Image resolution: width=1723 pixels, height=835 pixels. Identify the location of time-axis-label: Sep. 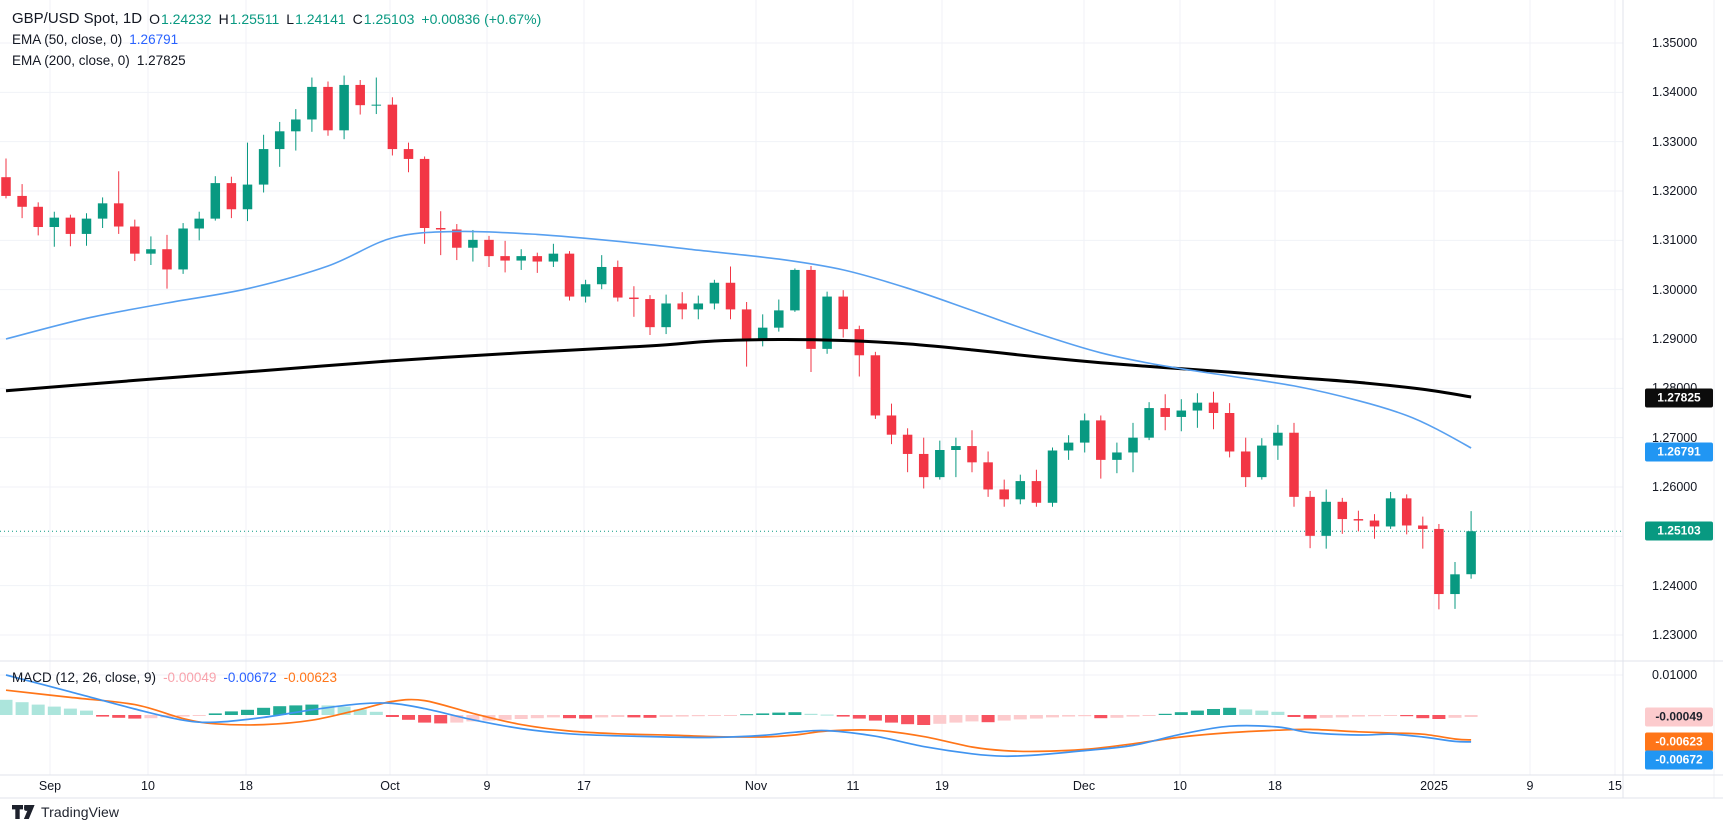
(50, 786).